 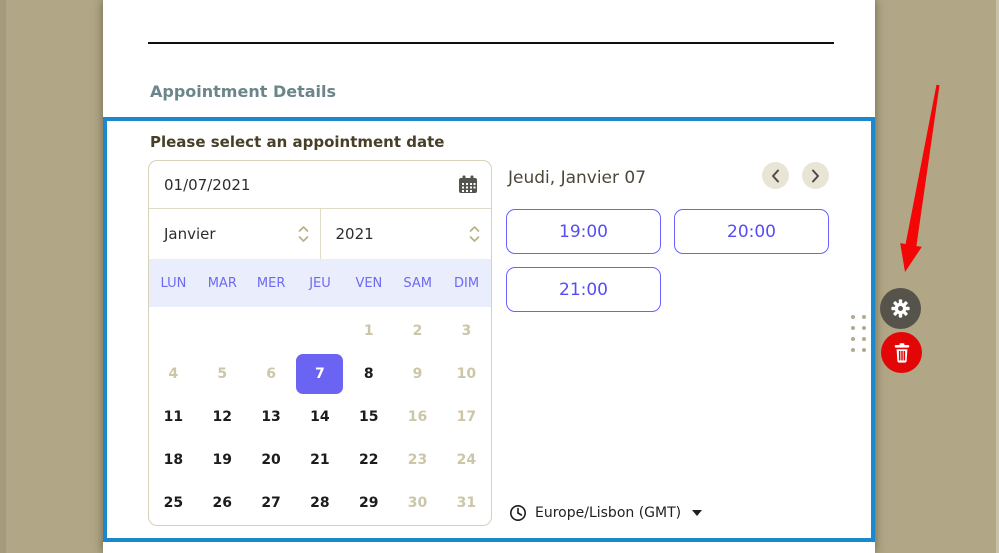 I want to click on calendar-day-22: 22, so click(x=368, y=459).